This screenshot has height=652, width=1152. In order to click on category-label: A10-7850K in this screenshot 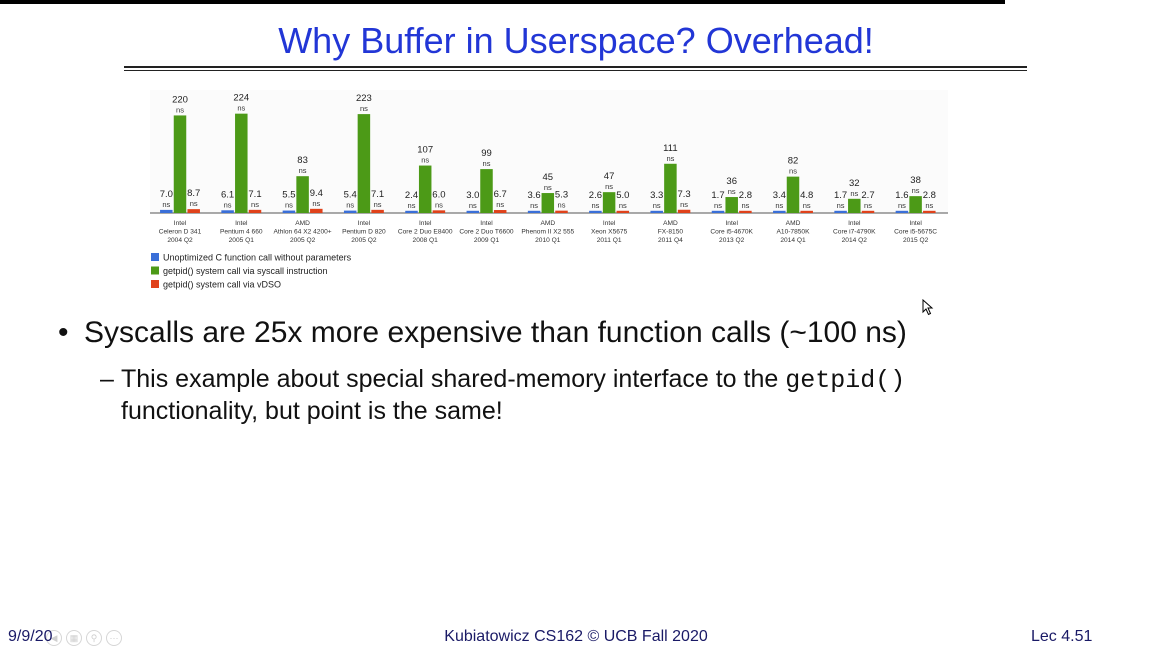, I will do `click(794, 232)`.